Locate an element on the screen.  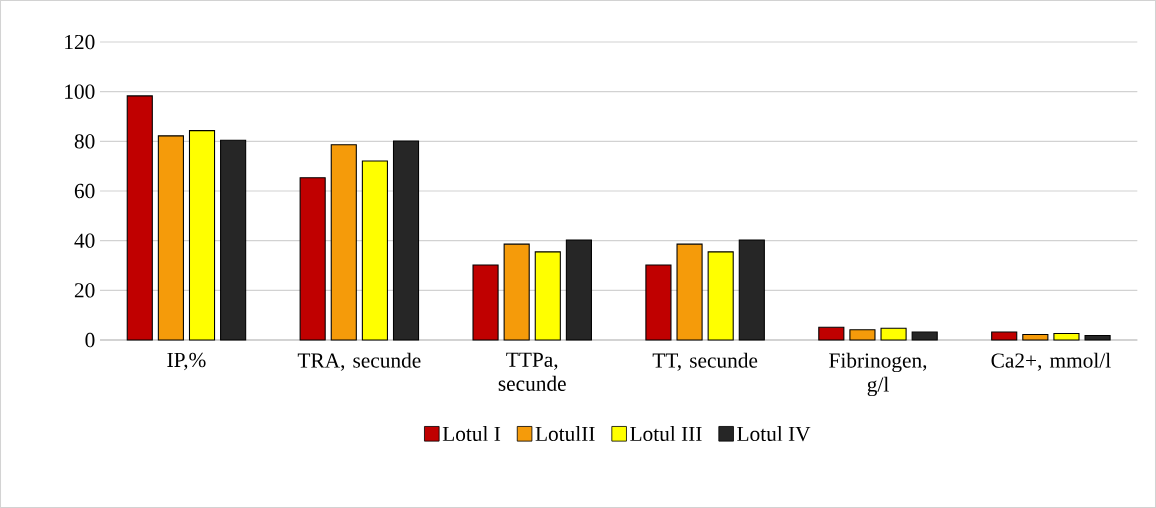
x-tick-label: TT, secunde is located at coordinates (705, 361).